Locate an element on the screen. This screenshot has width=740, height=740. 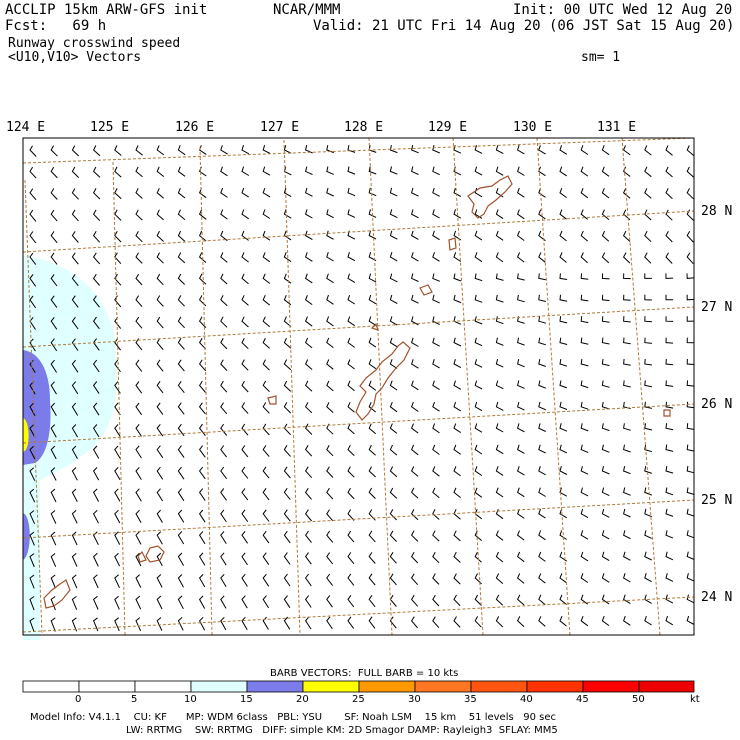
lat-label-27: 27 N is located at coordinates (717, 307).